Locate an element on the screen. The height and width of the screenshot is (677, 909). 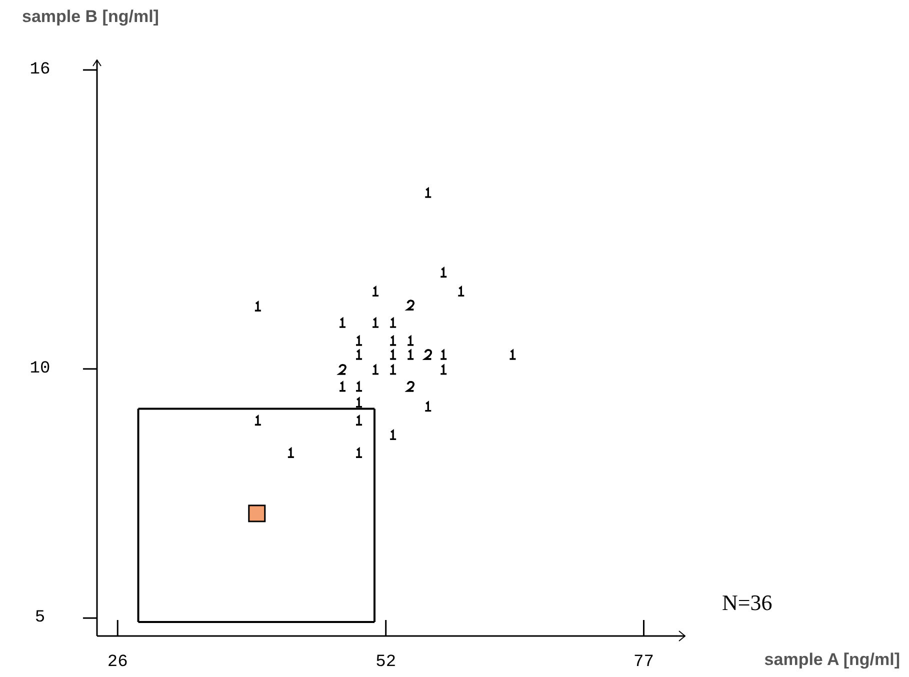
text: N=36 is located at coordinates (747, 602).